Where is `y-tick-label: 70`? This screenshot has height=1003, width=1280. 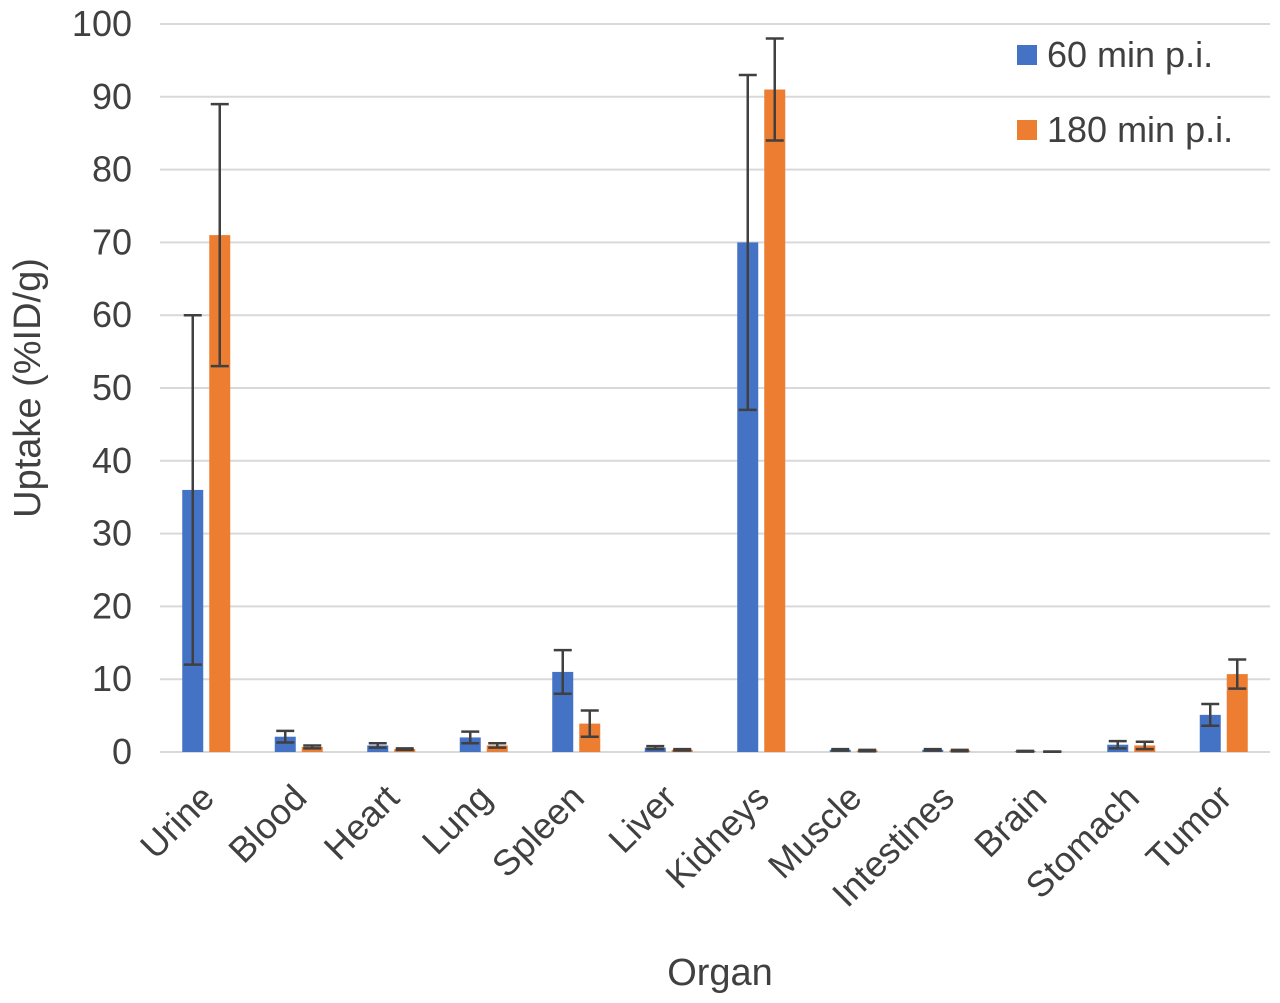
y-tick-label: 70 is located at coordinates (112, 241).